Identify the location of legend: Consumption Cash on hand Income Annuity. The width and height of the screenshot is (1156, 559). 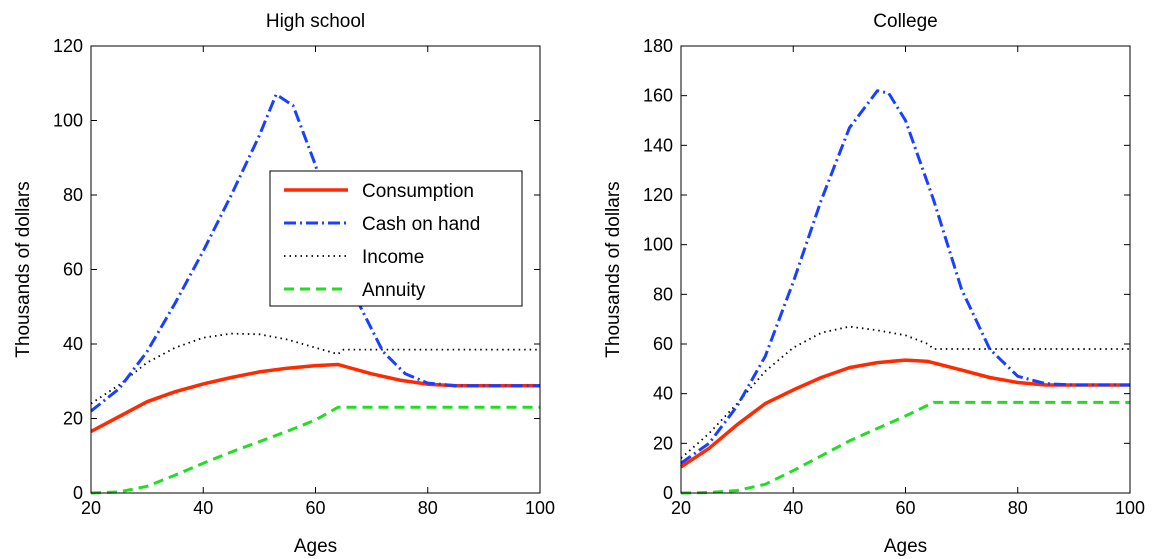
(396, 238).